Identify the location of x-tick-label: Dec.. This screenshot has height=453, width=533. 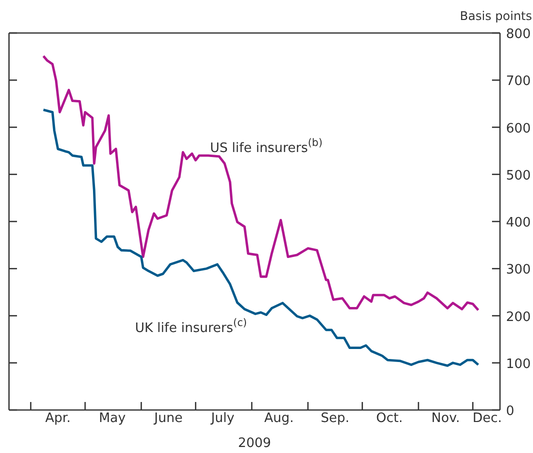
(487, 418).